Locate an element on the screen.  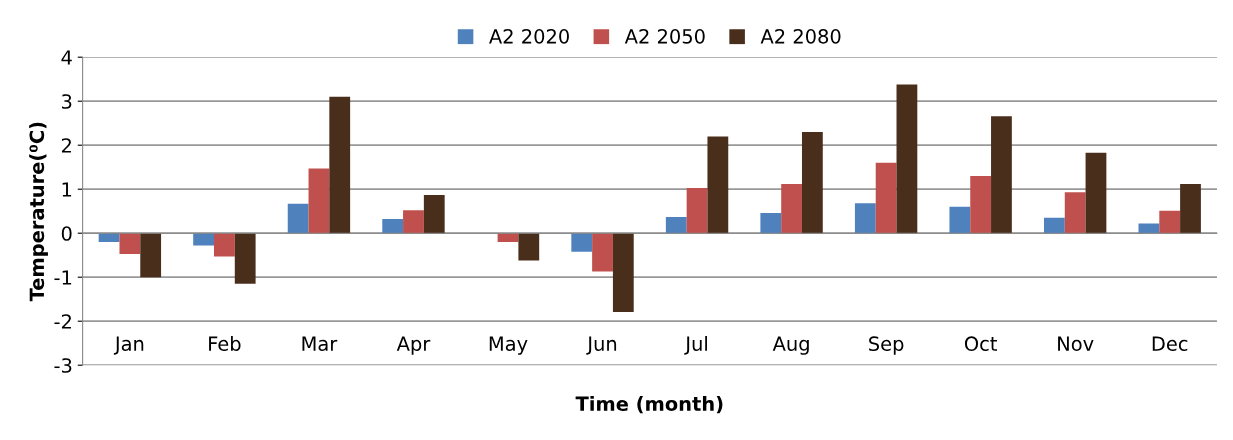
y-tick-label: 1 is located at coordinates (67, 189).